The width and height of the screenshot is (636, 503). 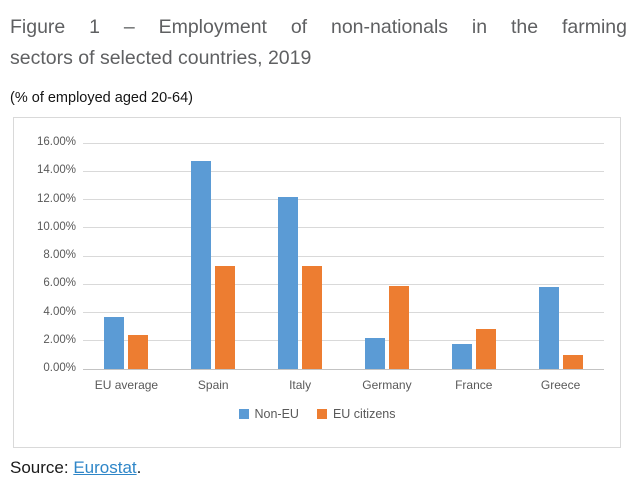 I want to click on x-category-label: Germany, so click(x=387, y=385).